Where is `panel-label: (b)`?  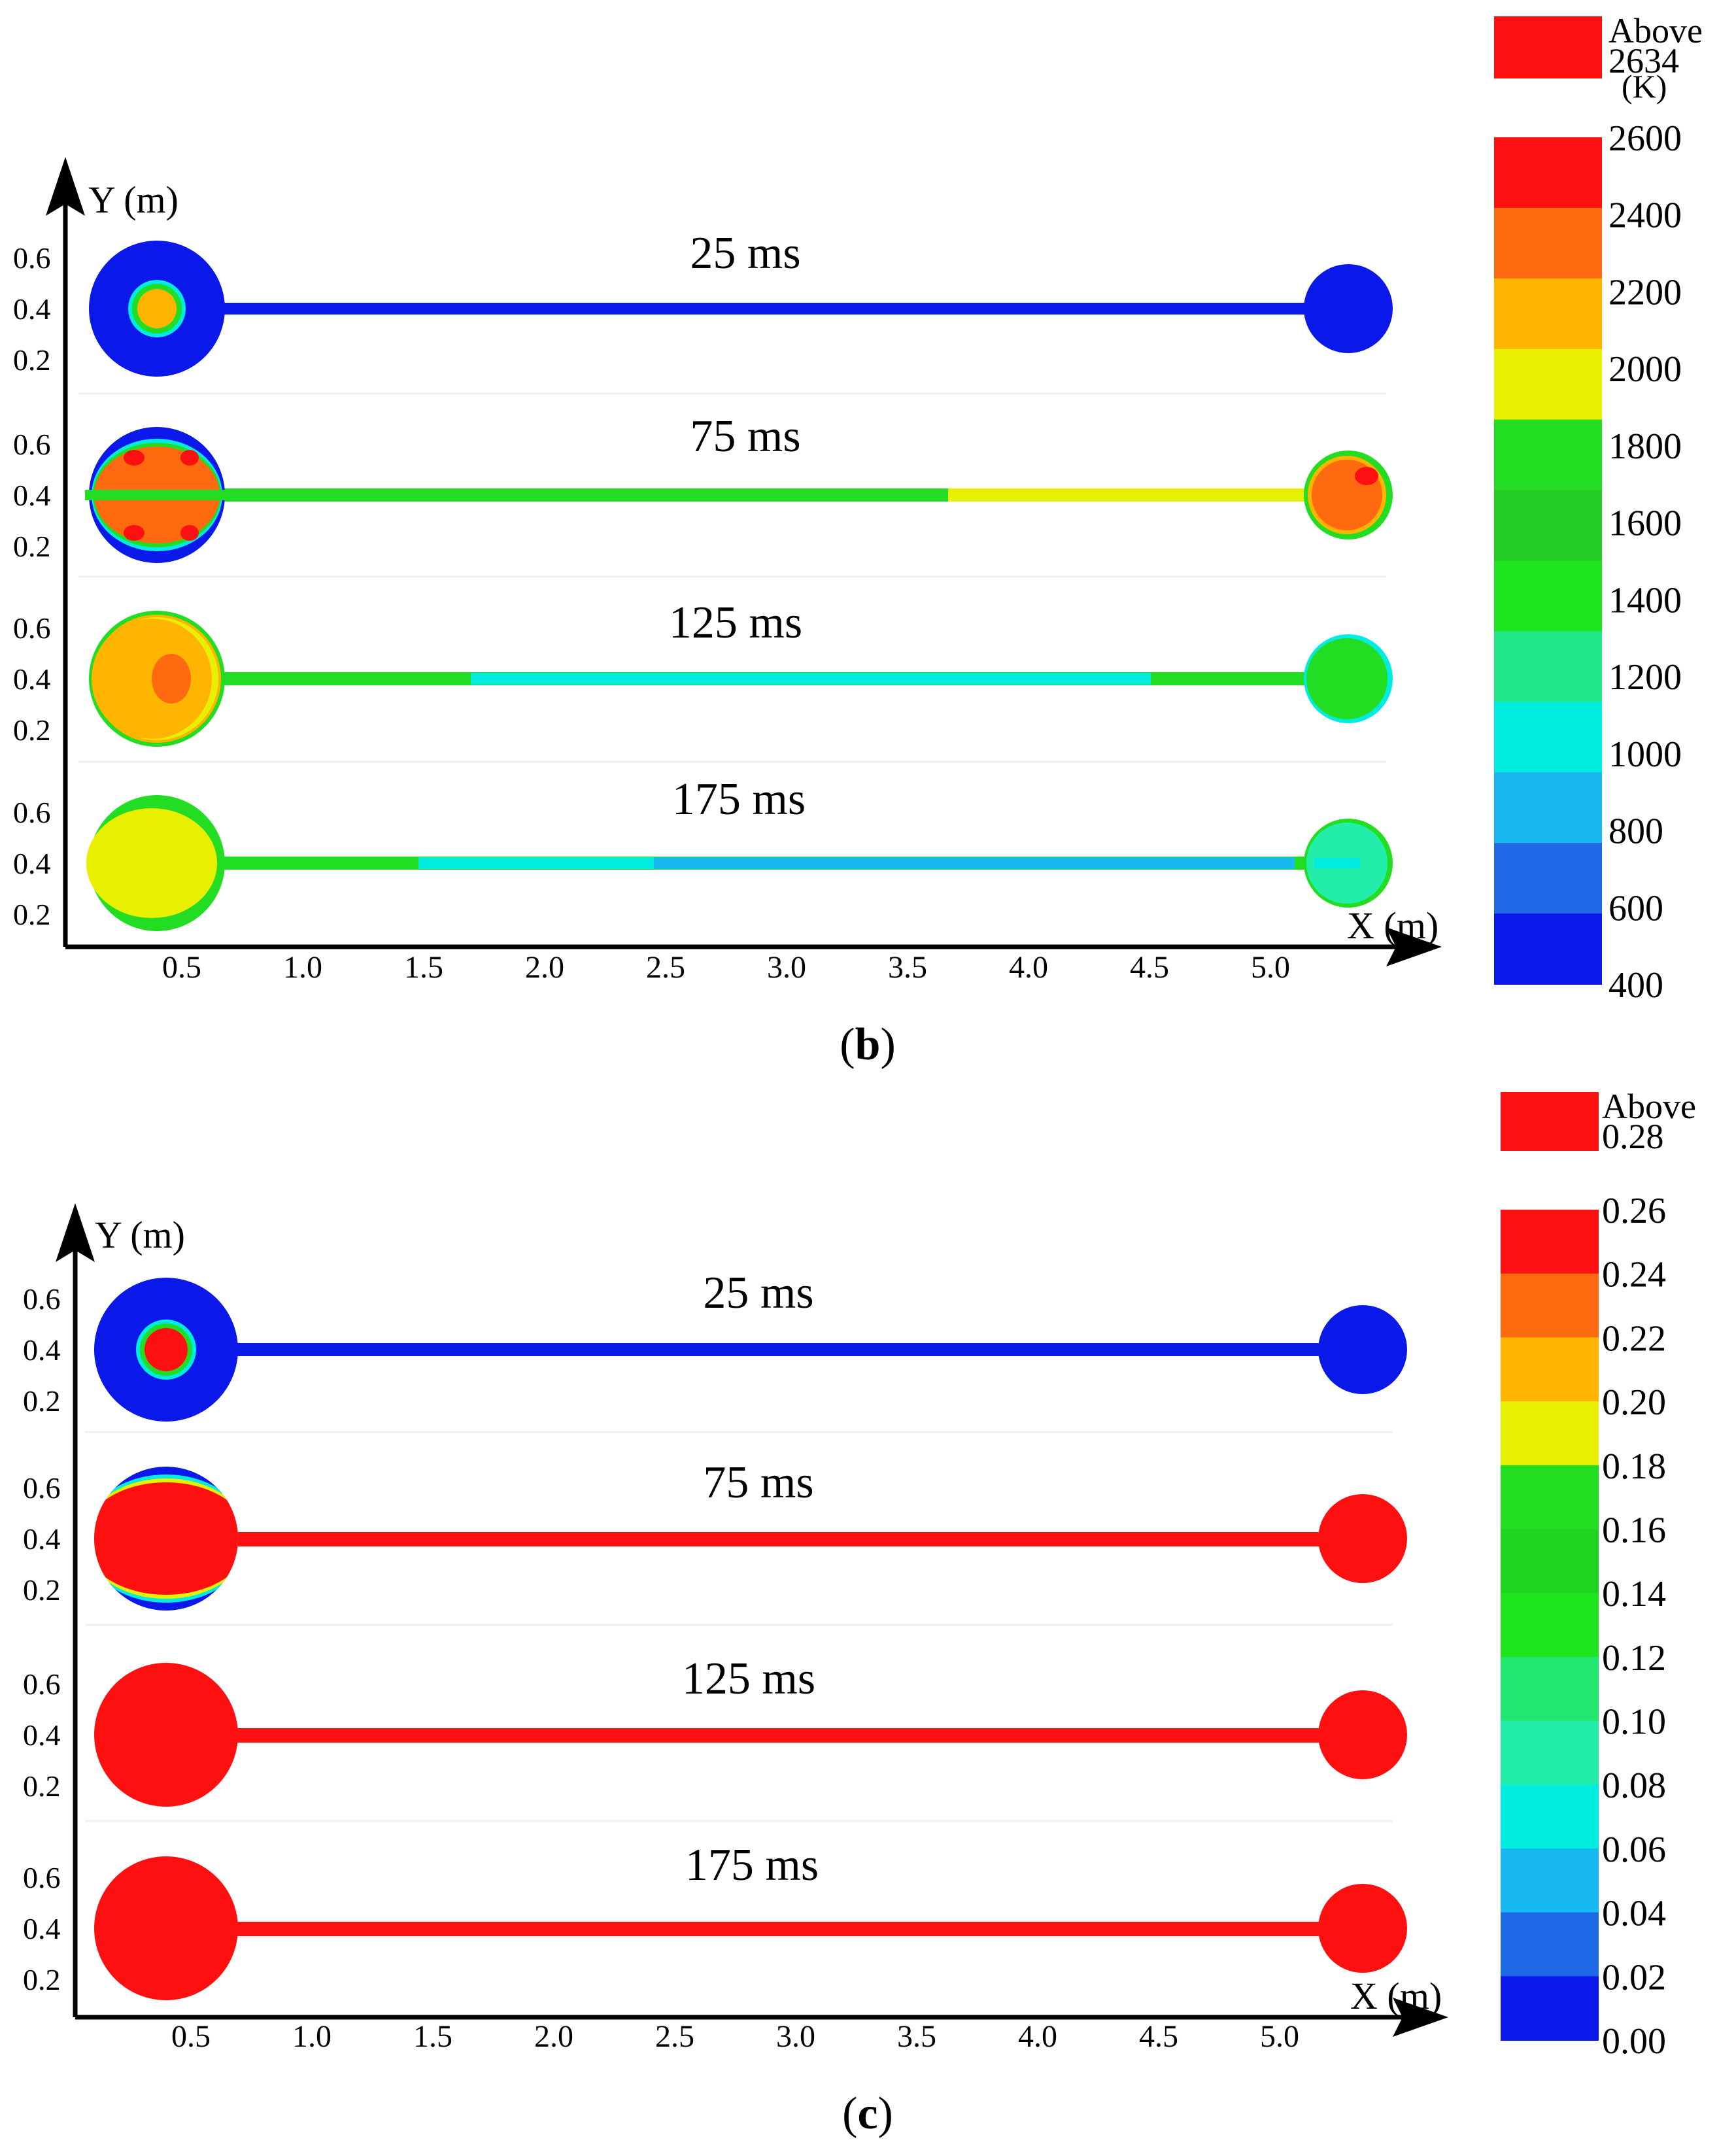
panel-label: (b) is located at coordinates (868, 1045).